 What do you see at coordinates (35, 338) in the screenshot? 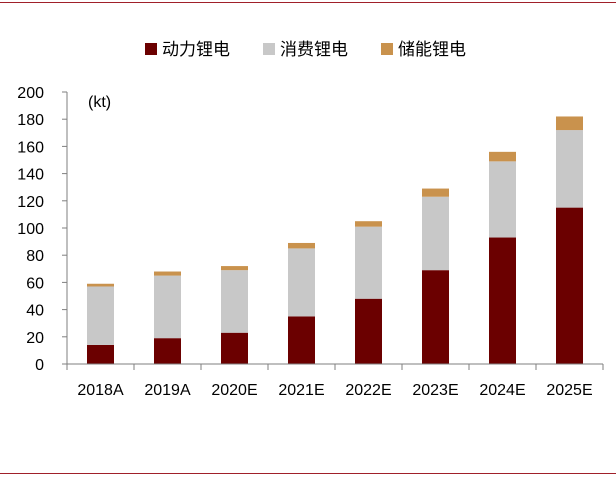
I see `y-tick-label: 20` at bounding box center [35, 338].